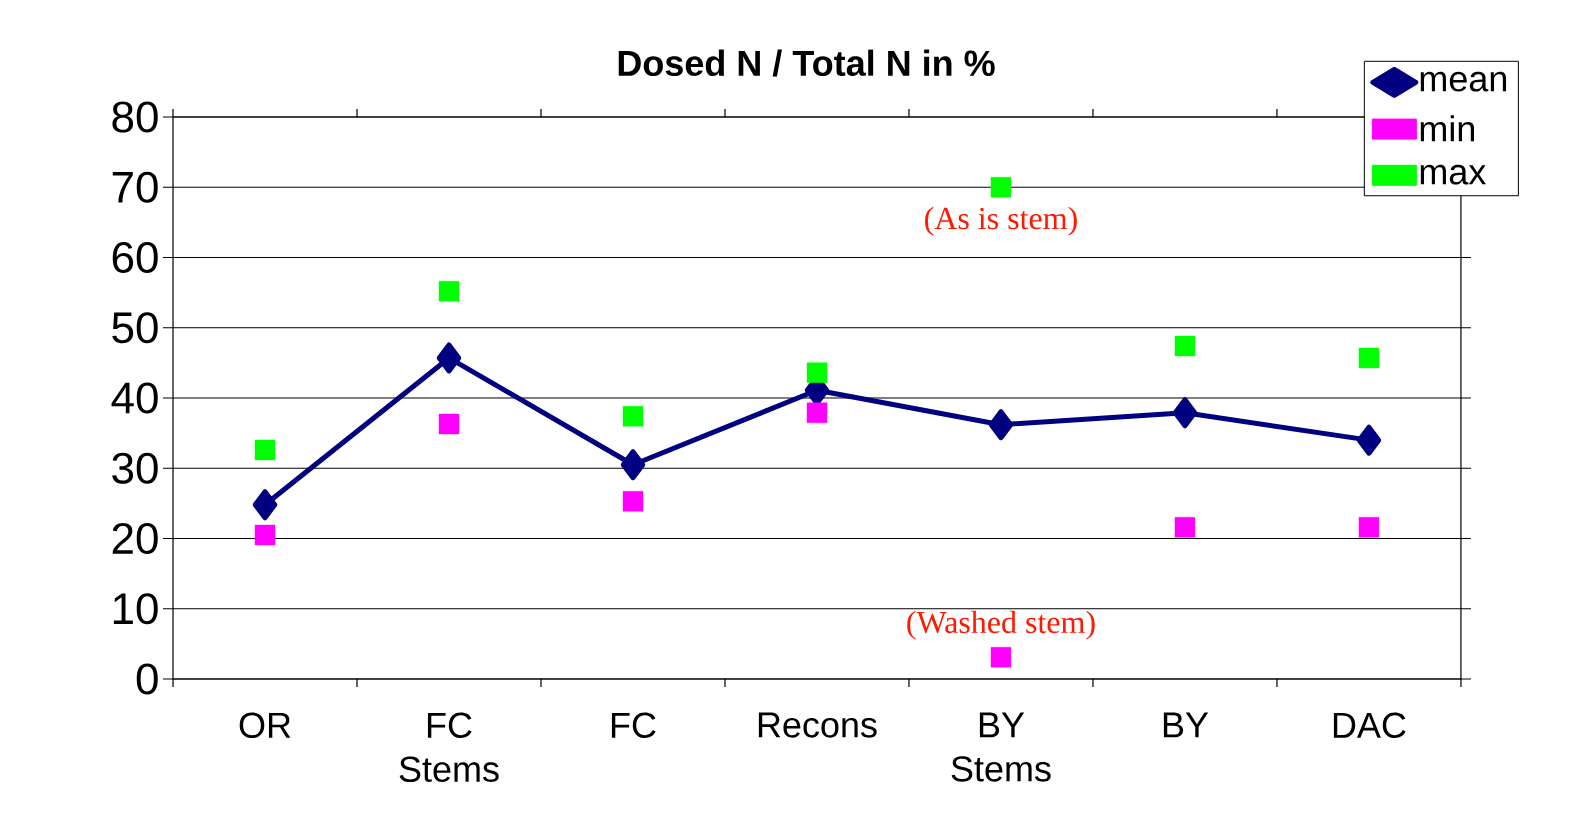 This screenshot has height=840, width=1576. Describe the element at coordinates (1001, 625) in the screenshot. I see `annotation: (Washed stem)` at that location.